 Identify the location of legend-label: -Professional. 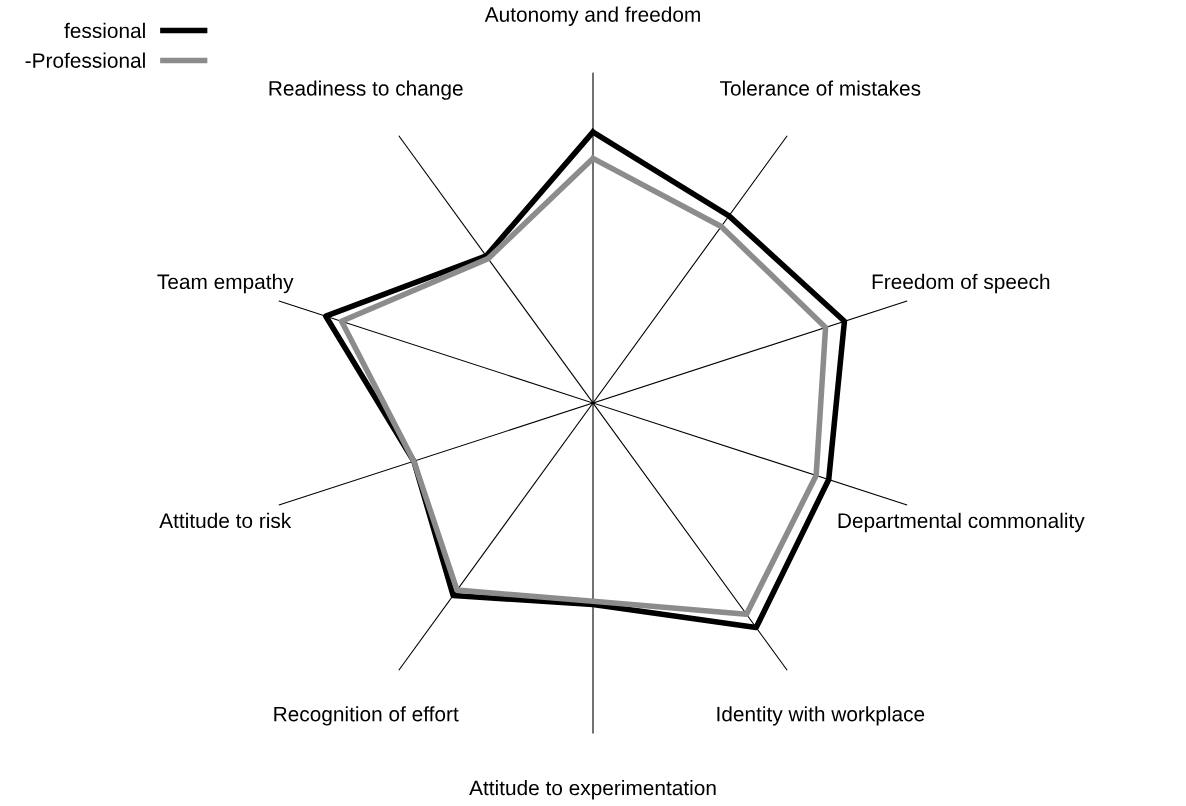
(85, 60).